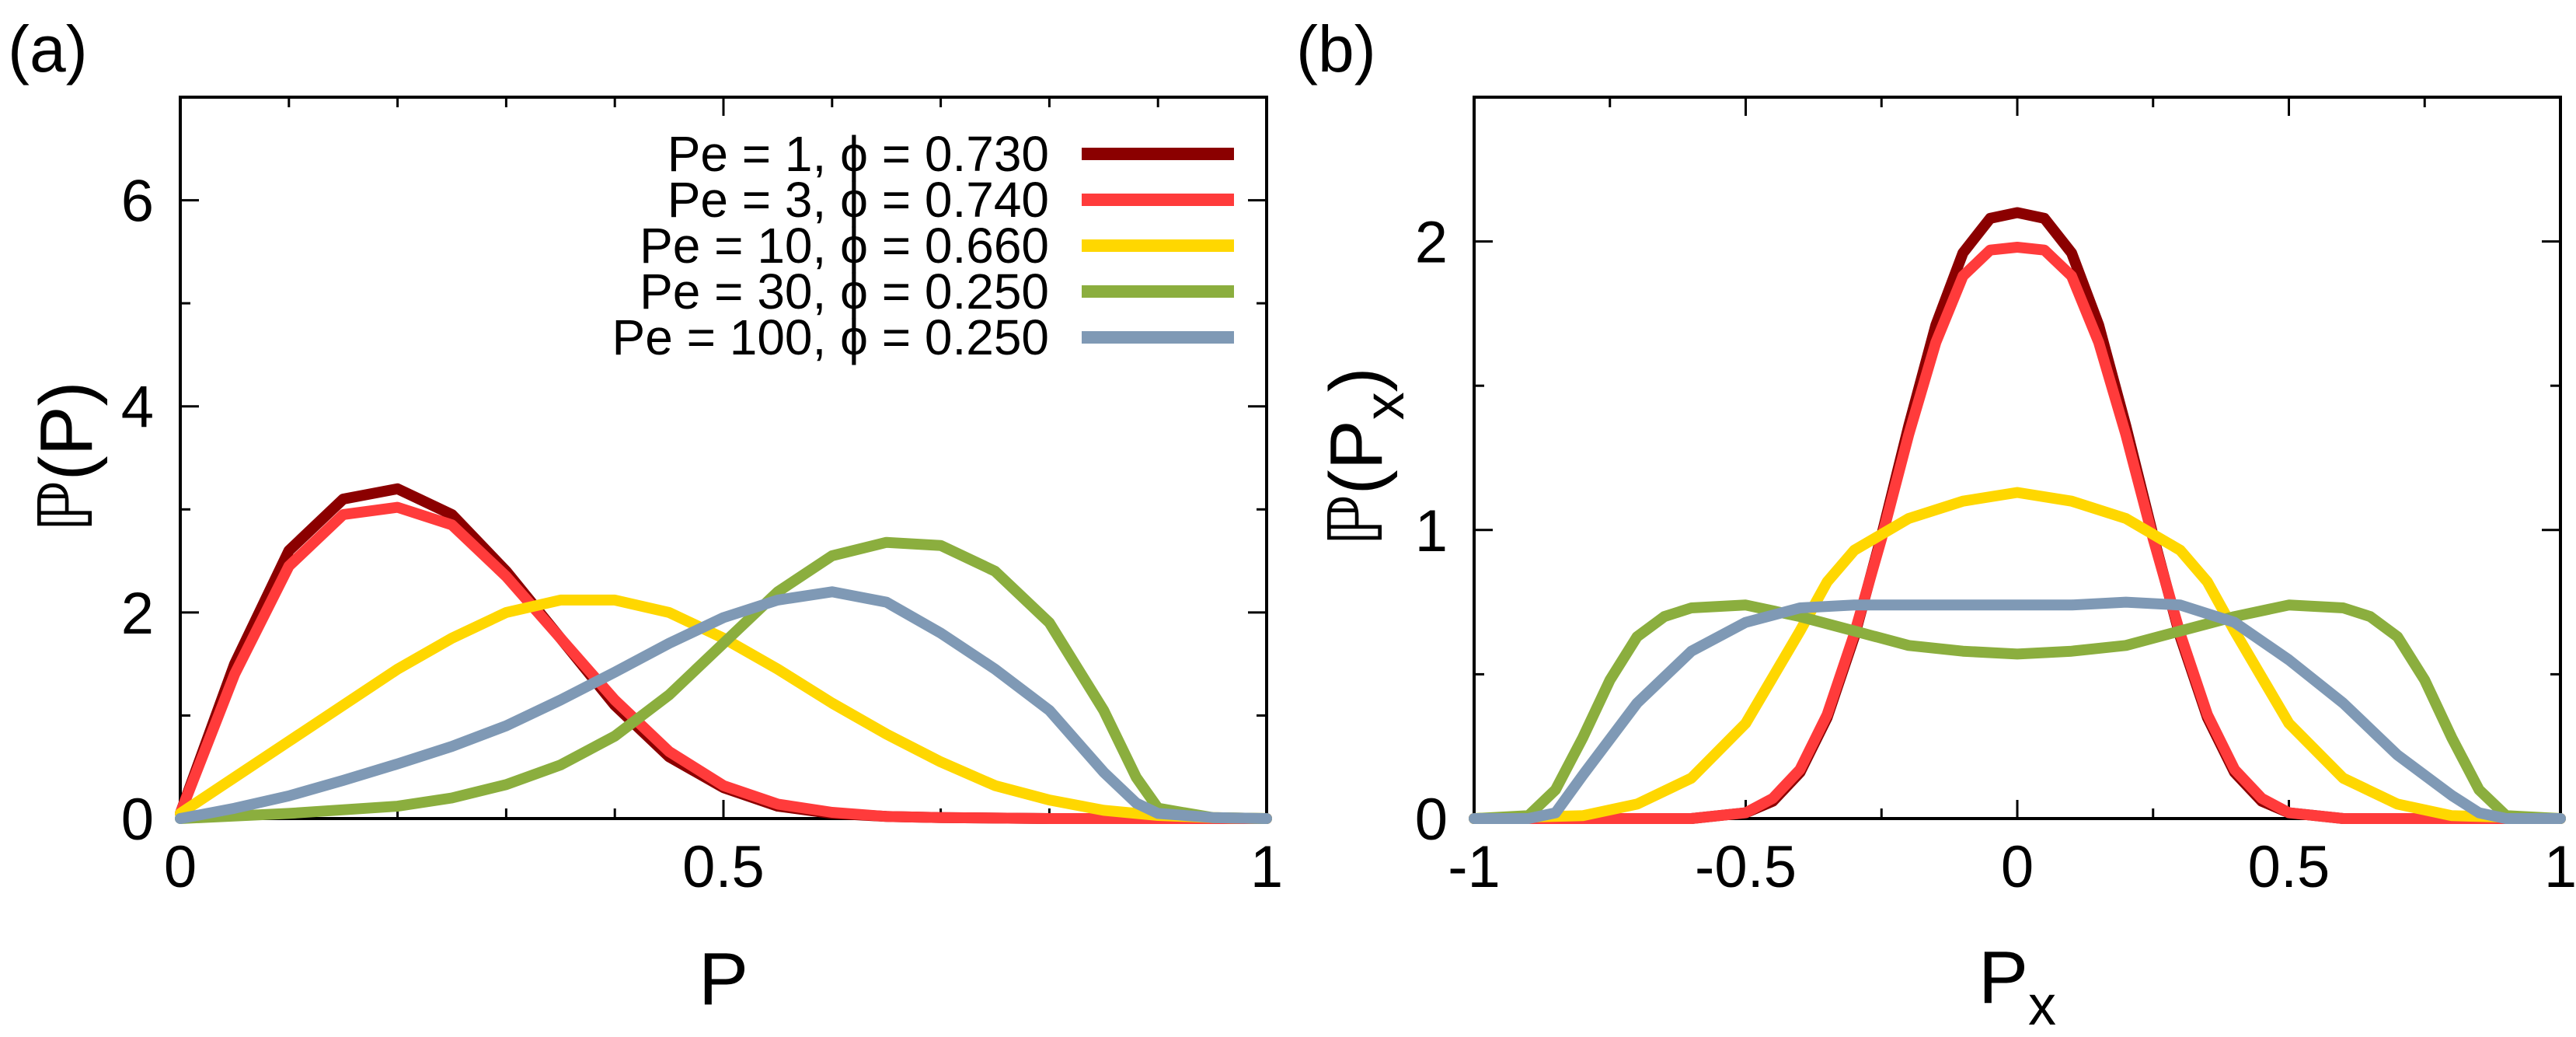 Image resolution: width=2576 pixels, height=1037 pixels. What do you see at coordinates (858, 154) in the screenshot?
I see `legend-label-1: Pe = 1, ϕ = 0.730` at bounding box center [858, 154].